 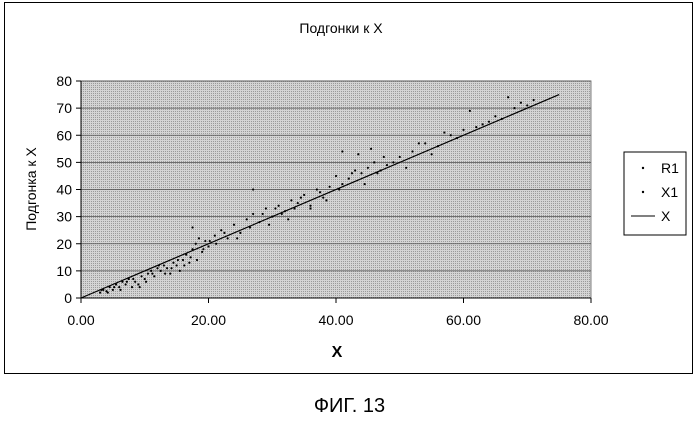 What do you see at coordinates (208, 320) in the screenshot?
I see `x-tick-label: 20.00` at bounding box center [208, 320].